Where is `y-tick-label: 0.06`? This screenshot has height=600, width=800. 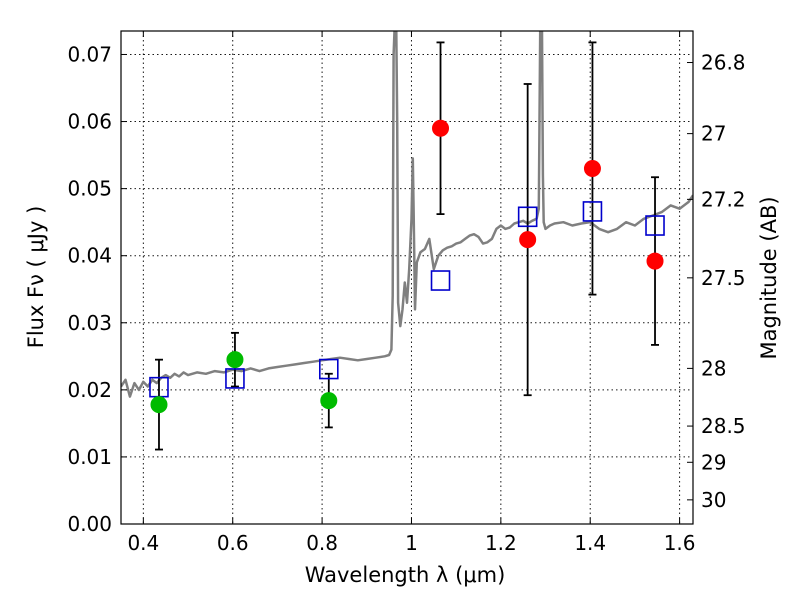
y-tick-label: 0.06 is located at coordinates (89, 122).